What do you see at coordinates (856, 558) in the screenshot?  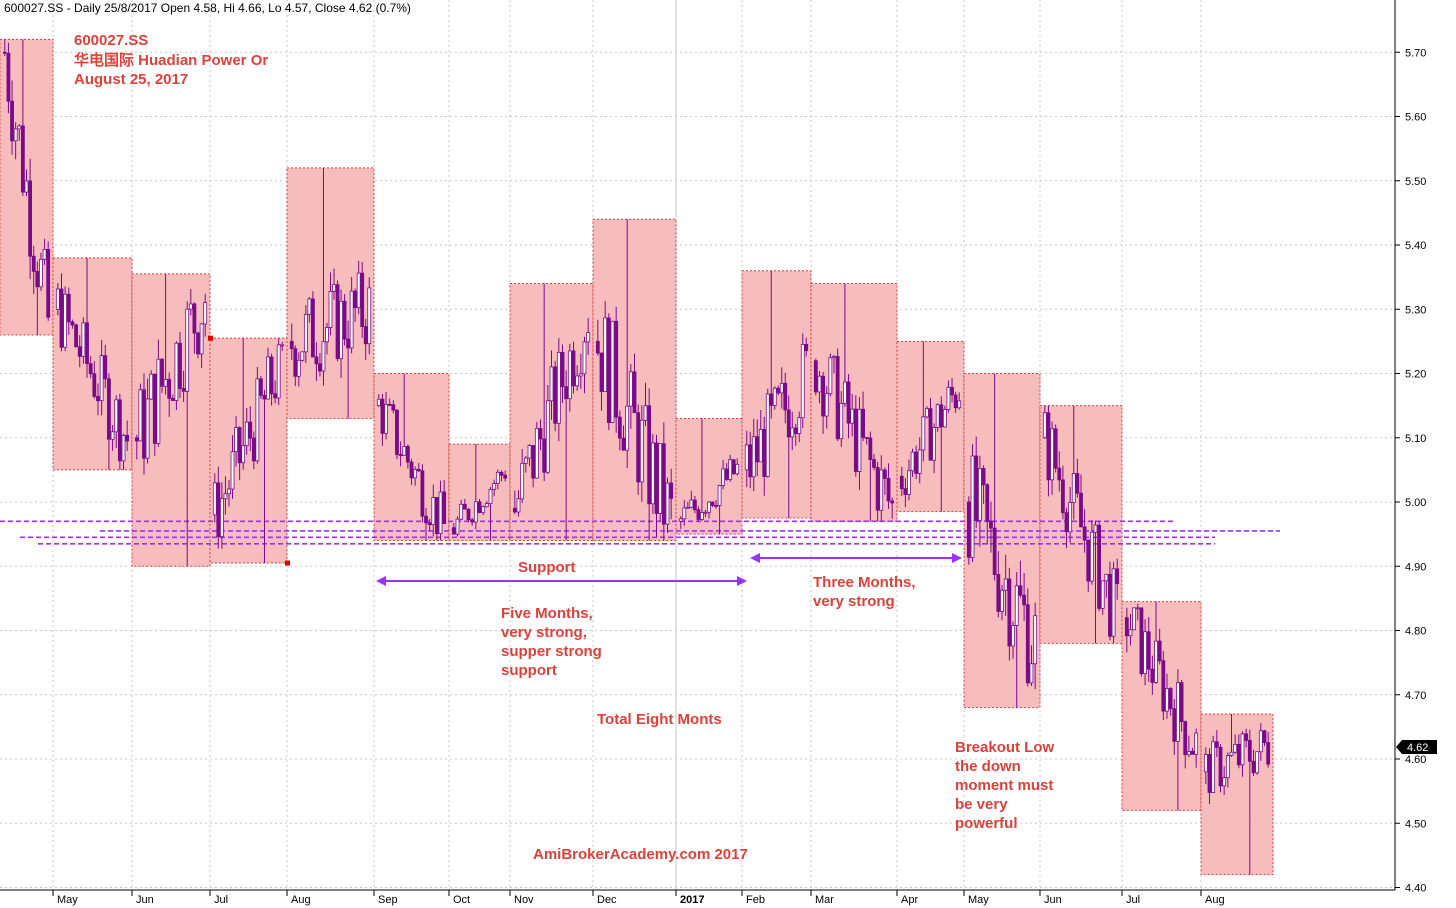 I see `arrow-three-months` at bounding box center [856, 558].